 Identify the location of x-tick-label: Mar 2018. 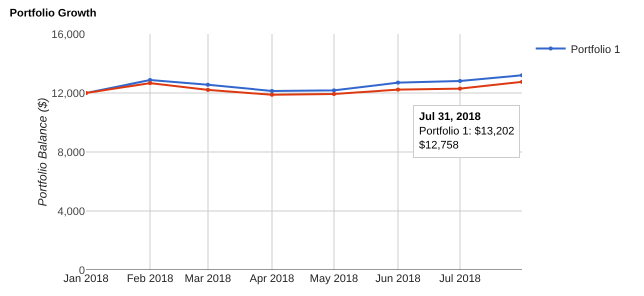
(208, 279).